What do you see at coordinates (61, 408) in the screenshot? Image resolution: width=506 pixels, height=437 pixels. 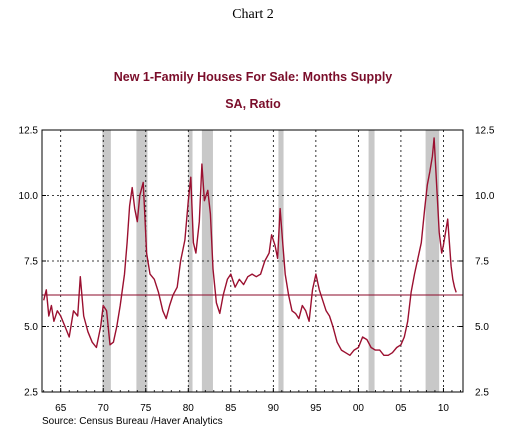 I see `x-tick-label-0: 65` at bounding box center [61, 408].